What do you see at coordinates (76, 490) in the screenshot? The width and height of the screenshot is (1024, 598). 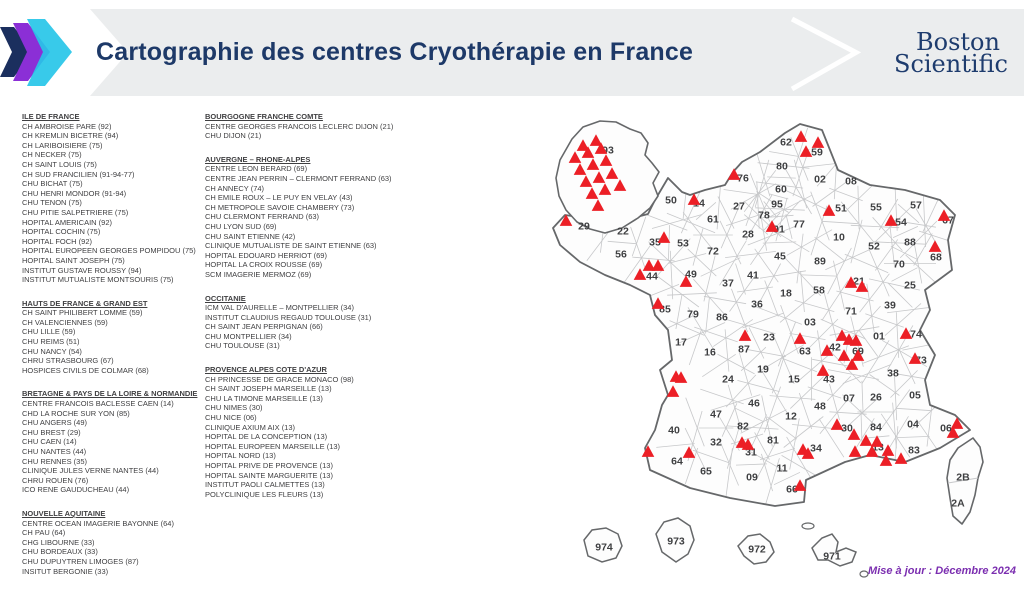 I see `center-item: ICO RENE GAUDUCHEAU (44)` at bounding box center [76, 490].